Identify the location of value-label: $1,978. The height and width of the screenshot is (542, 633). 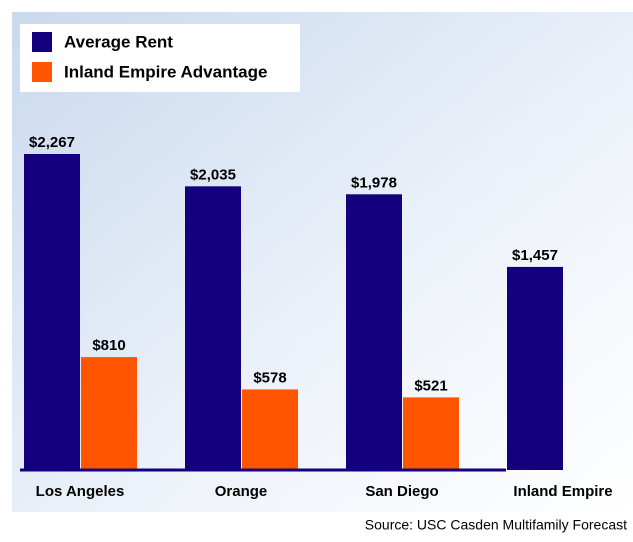
(374, 182).